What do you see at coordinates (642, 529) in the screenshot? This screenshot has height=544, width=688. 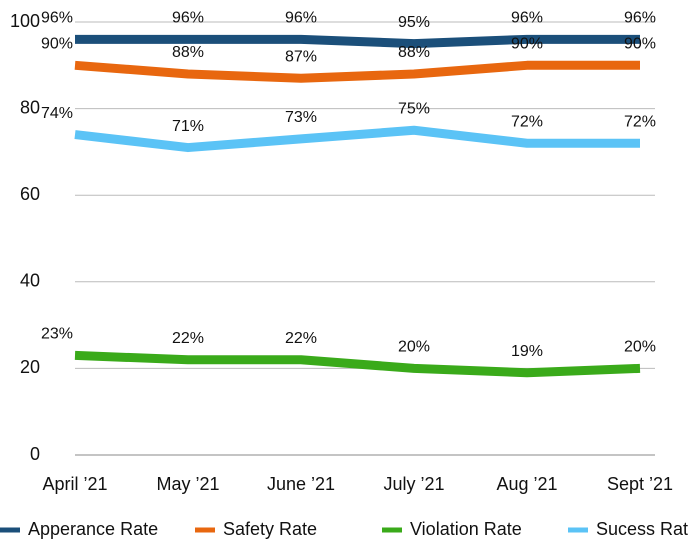 I see `legend-label: Sucess Rate` at bounding box center [642, 529].